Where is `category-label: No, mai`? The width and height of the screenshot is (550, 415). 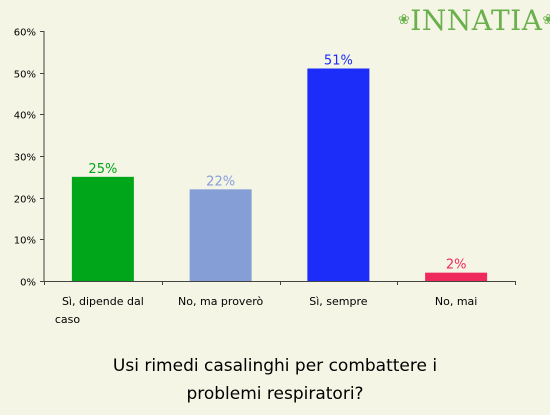 category-label: No, mai is located at coordinates (456, 301).